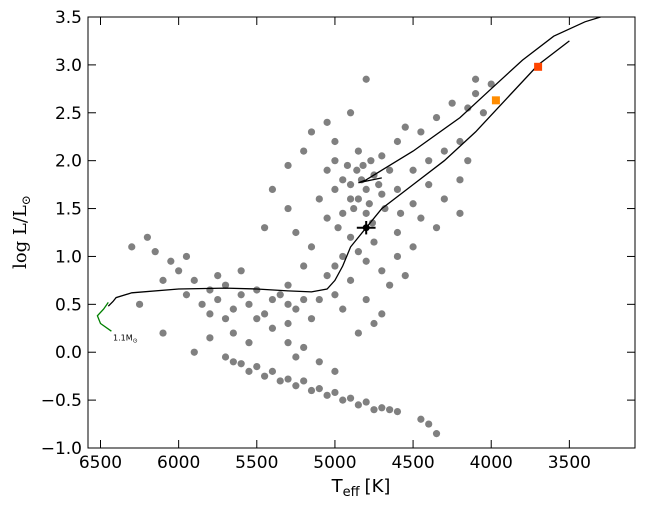 This screenshot has width=654, height=514. I want to click on x-label-main: T, so click(337, 486).